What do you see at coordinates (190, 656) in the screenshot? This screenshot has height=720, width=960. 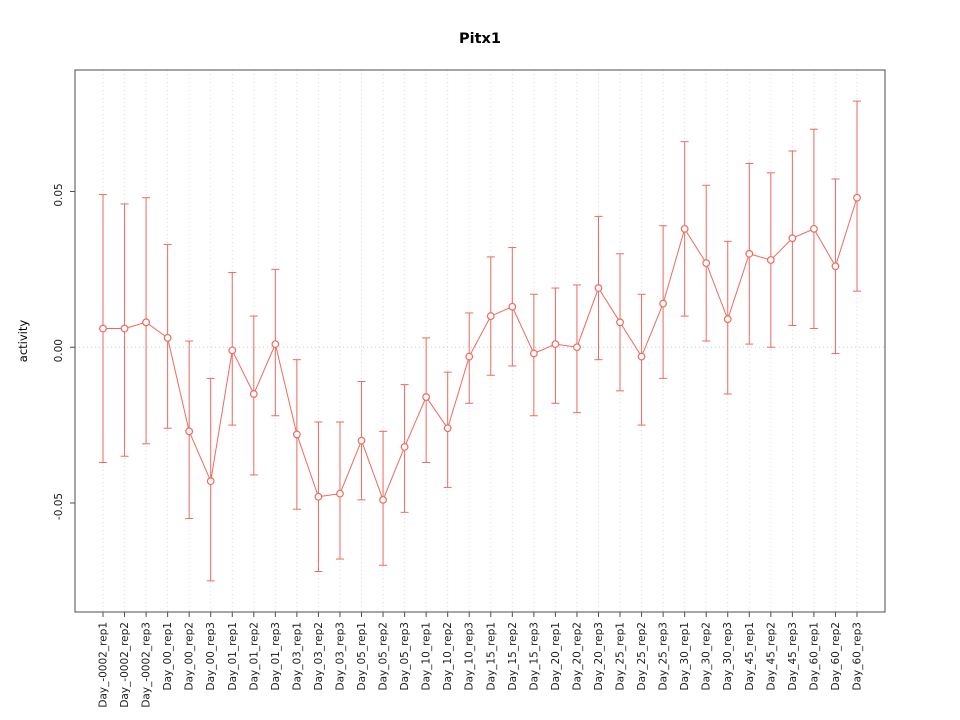 I see `x-tick-label: Day_00_rep2` at bounding box center [190, 656].